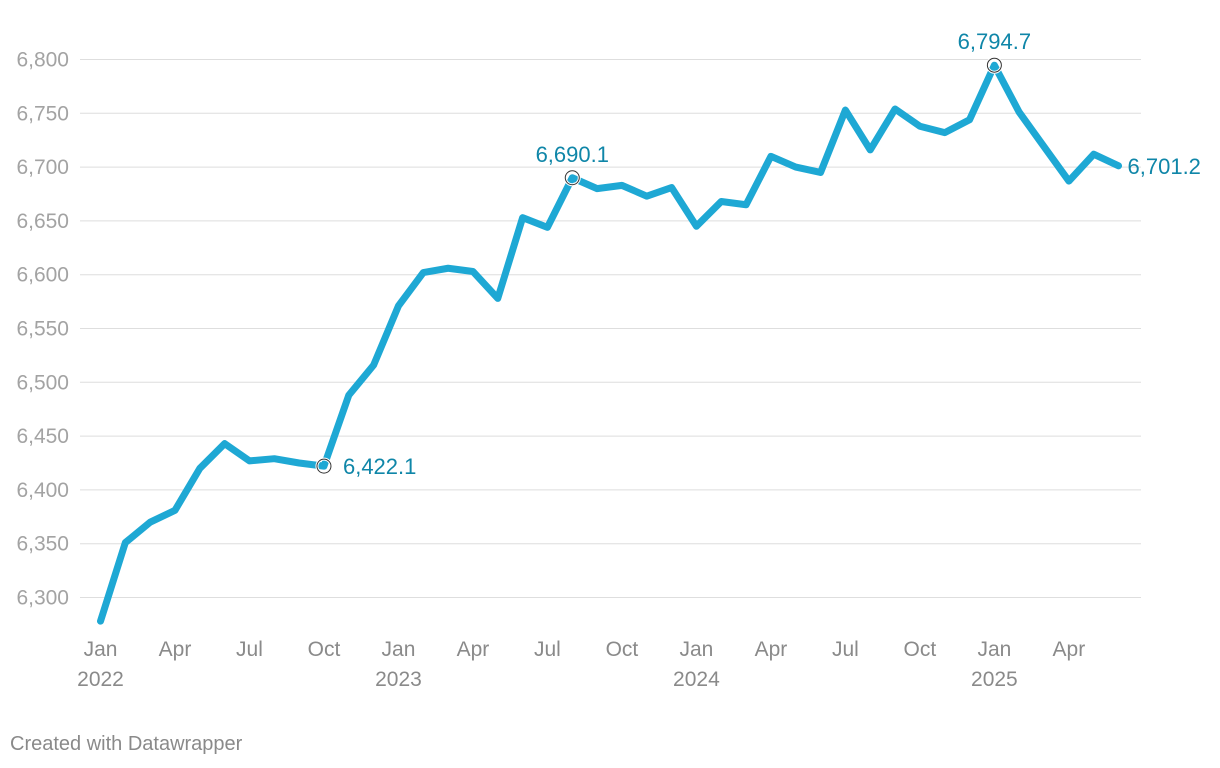  What do you see at coordinates (42, 382) in the screenshot?
I see `y-tick-label: 6,500` at bounding box center [42, 382].